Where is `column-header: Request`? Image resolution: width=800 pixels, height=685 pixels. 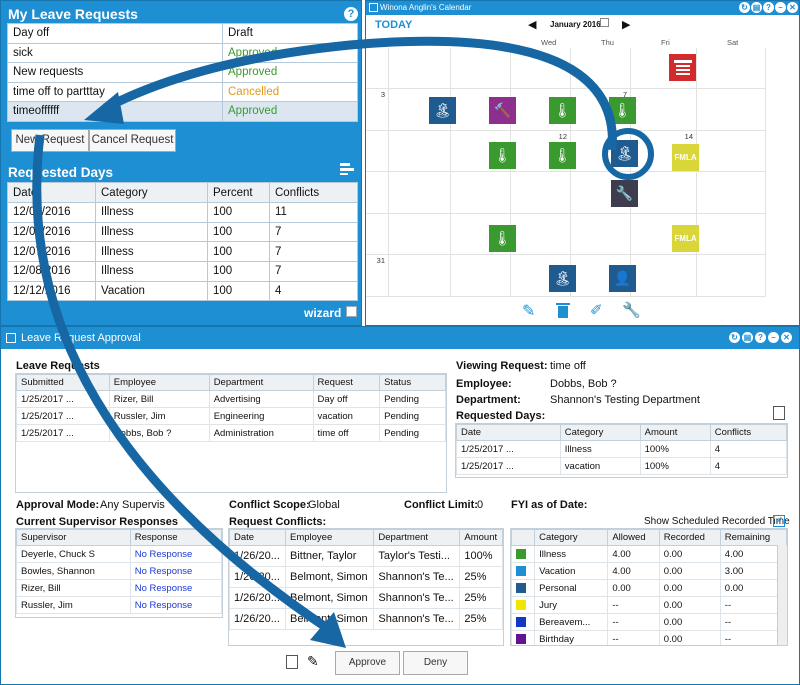
column-header: Request is located at coordinates (346, 382).